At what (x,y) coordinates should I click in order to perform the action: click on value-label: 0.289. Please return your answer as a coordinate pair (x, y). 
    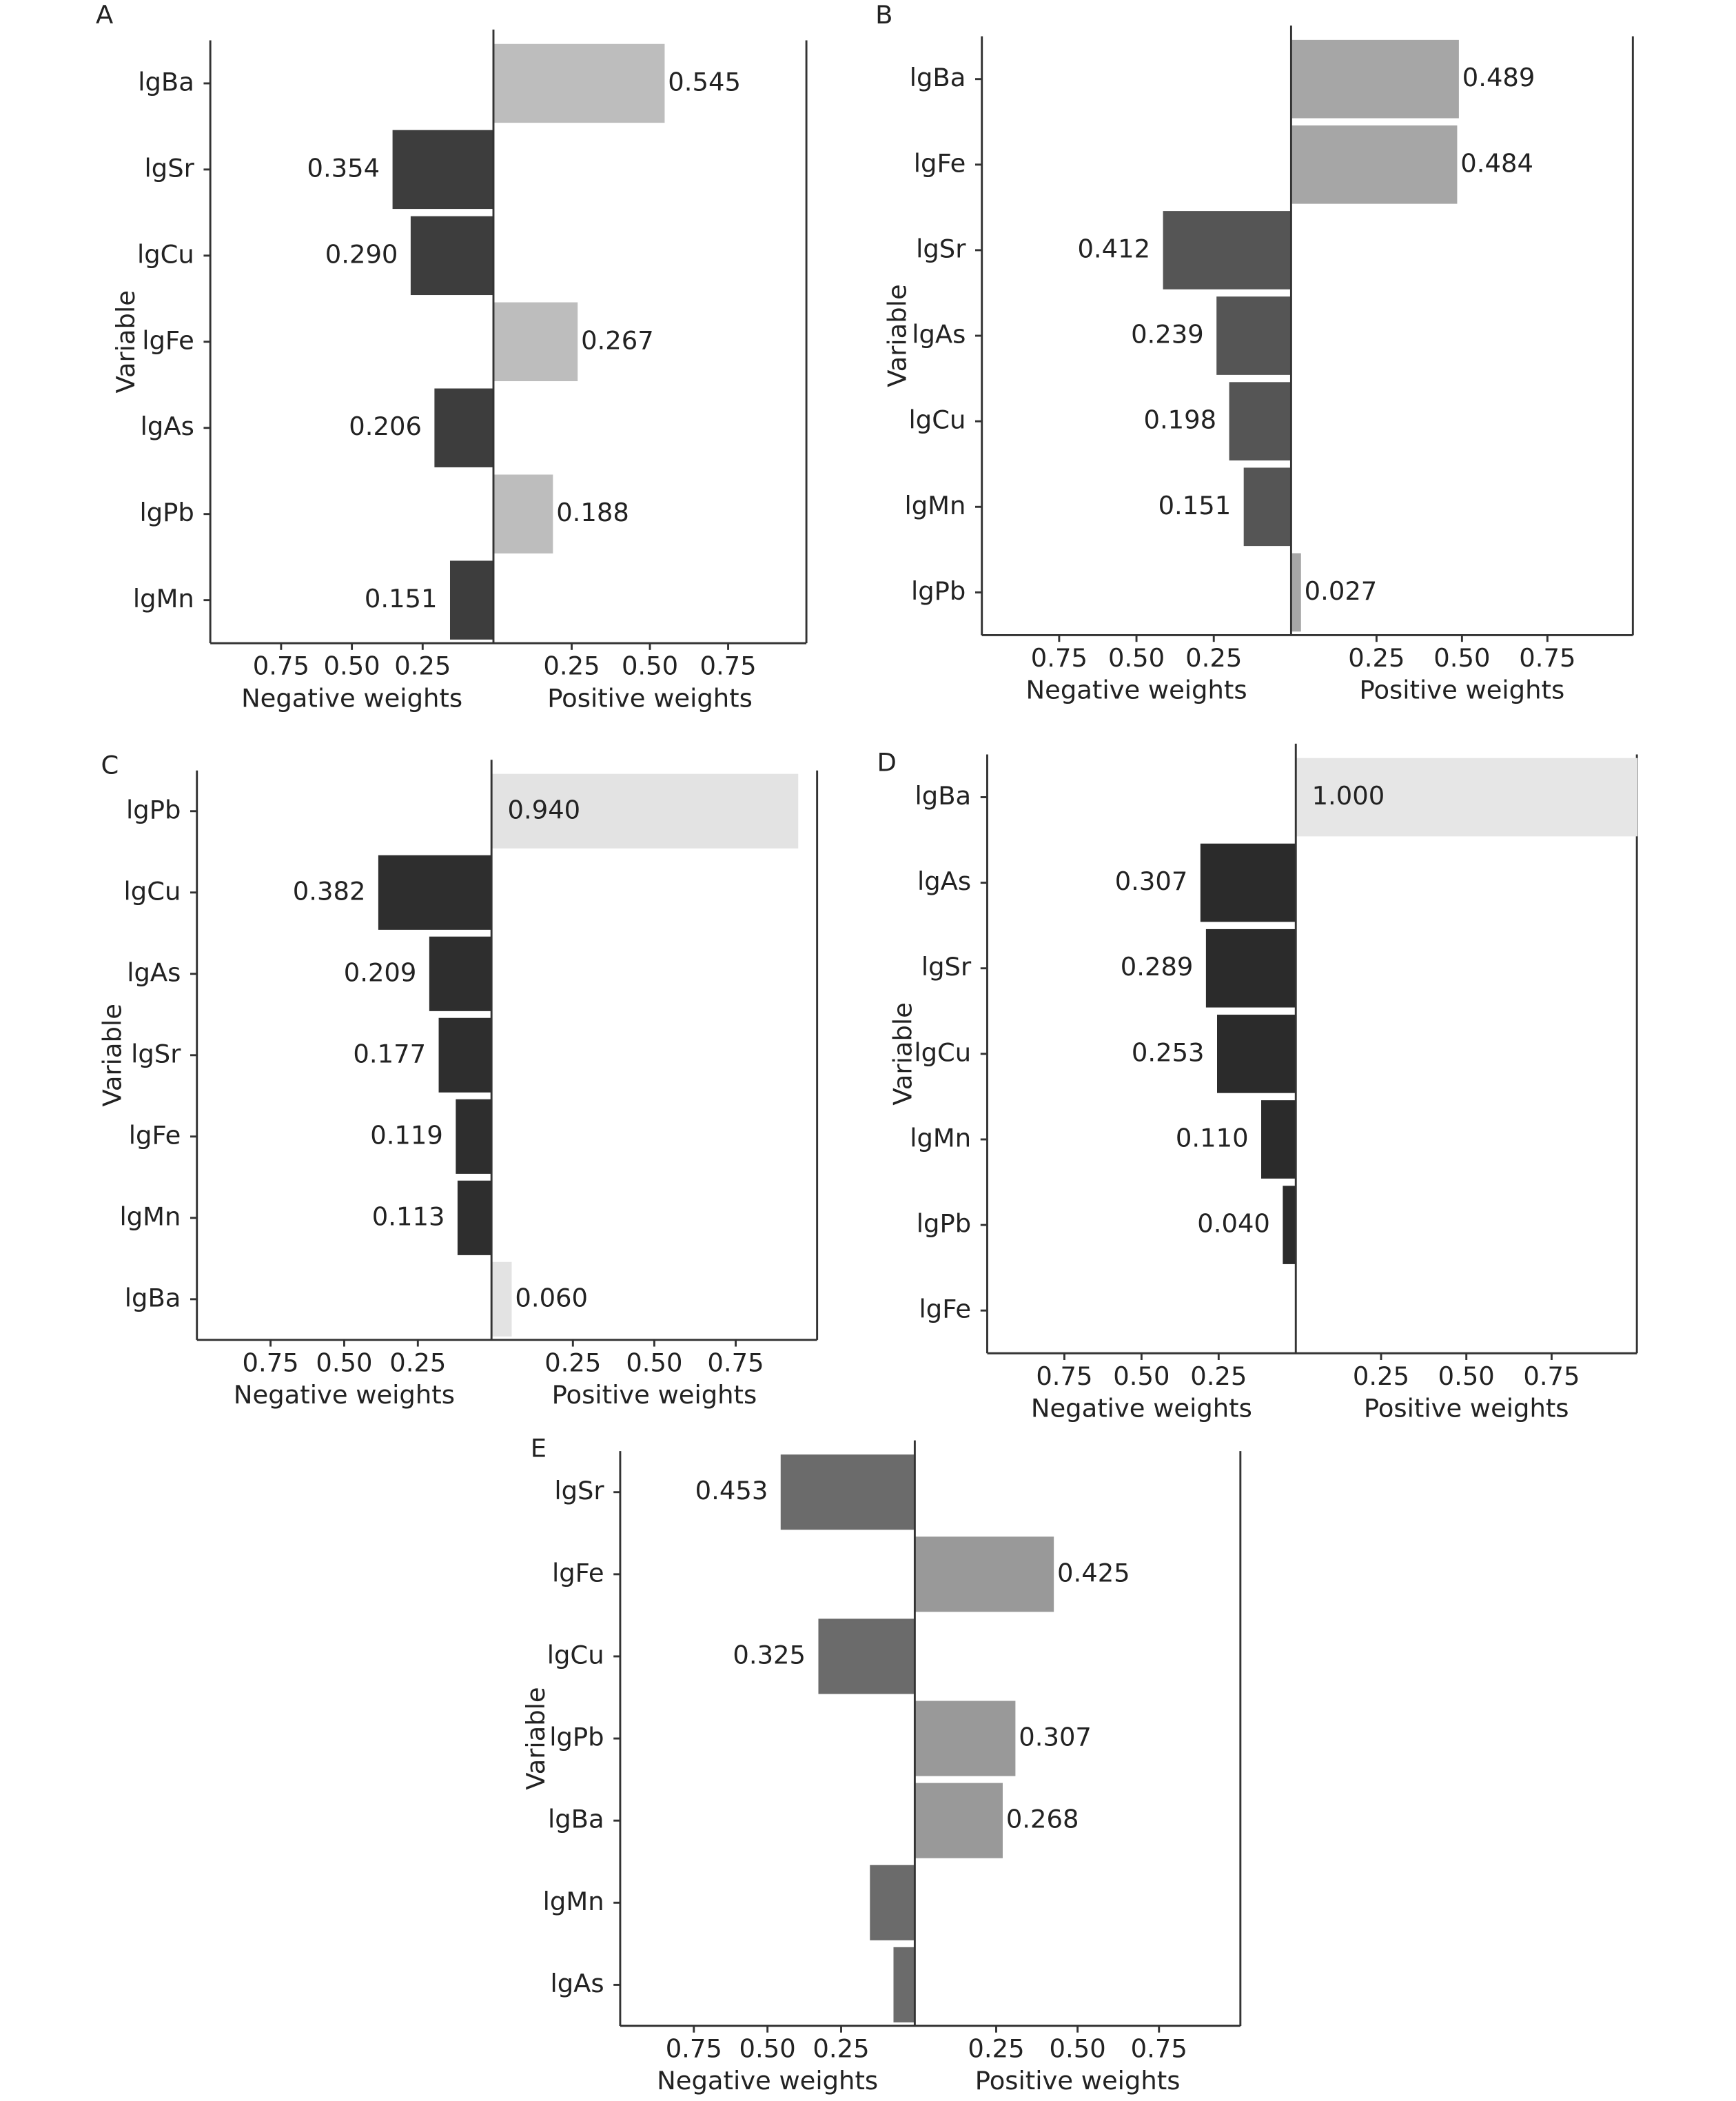
    Looking at the image, I should click on (1157, 967).